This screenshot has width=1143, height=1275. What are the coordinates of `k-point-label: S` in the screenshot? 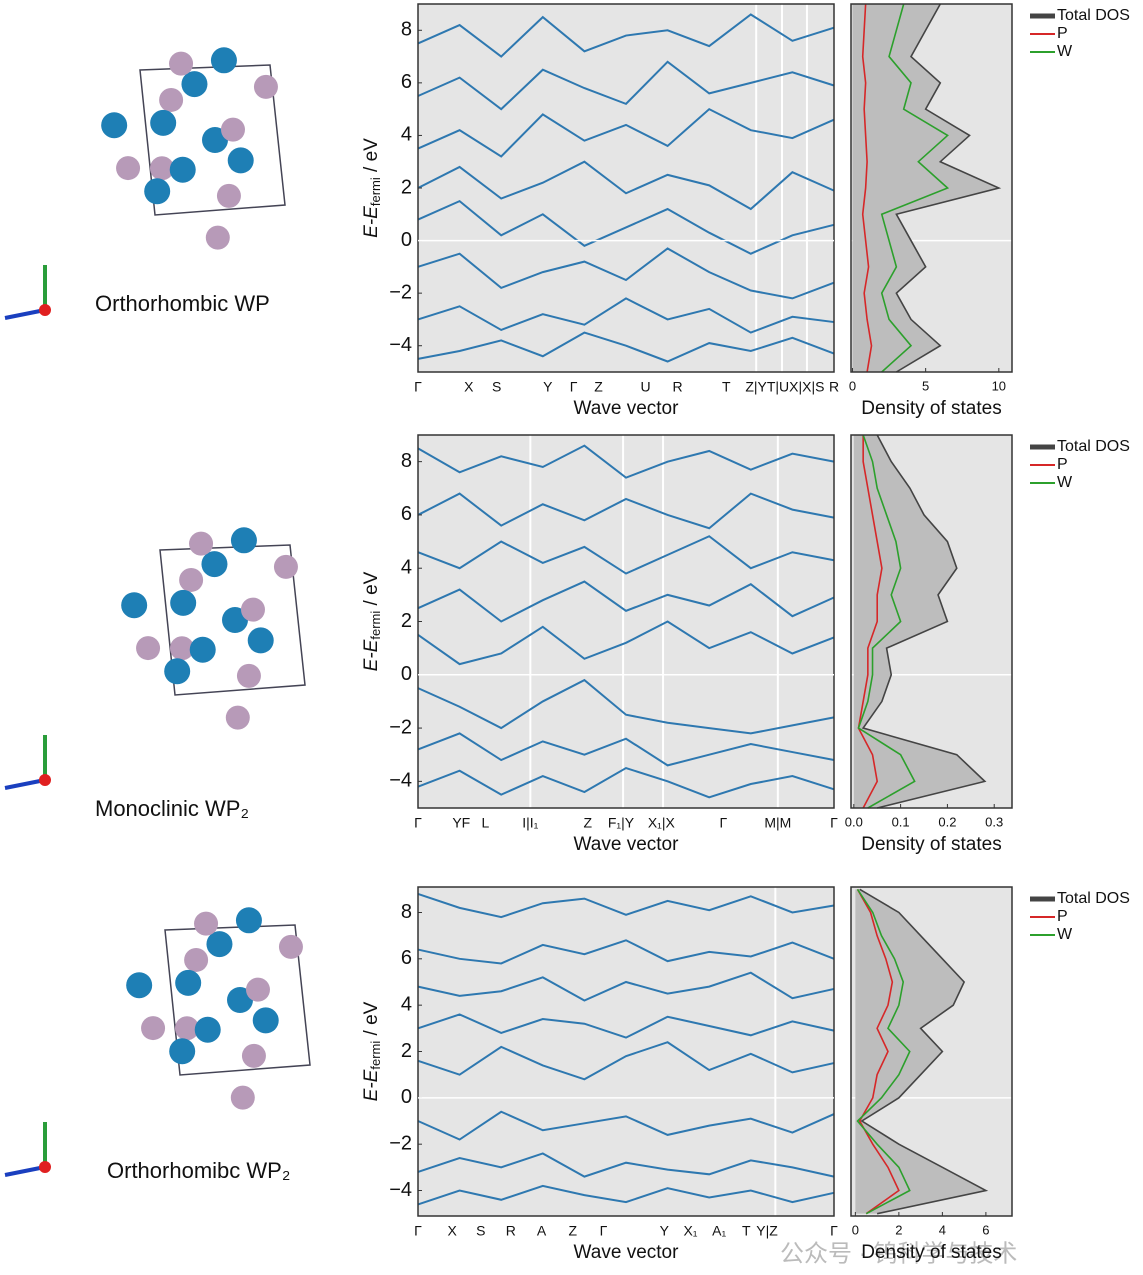 It's located at (480, 1231).